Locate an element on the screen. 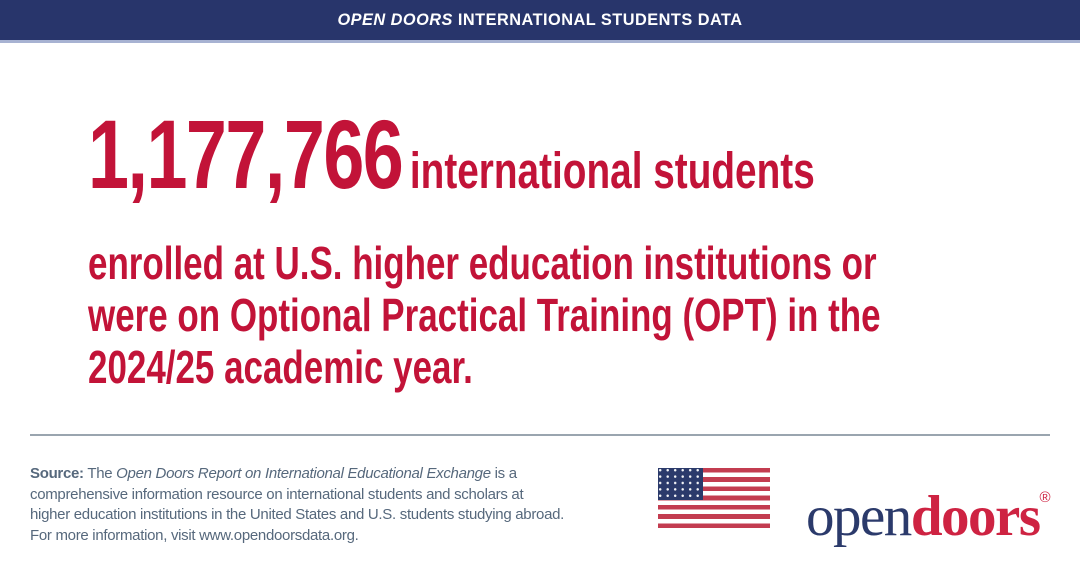 This screenshot has height=567, width=1080. us-flag-canton is located at coordinates (680, 484).